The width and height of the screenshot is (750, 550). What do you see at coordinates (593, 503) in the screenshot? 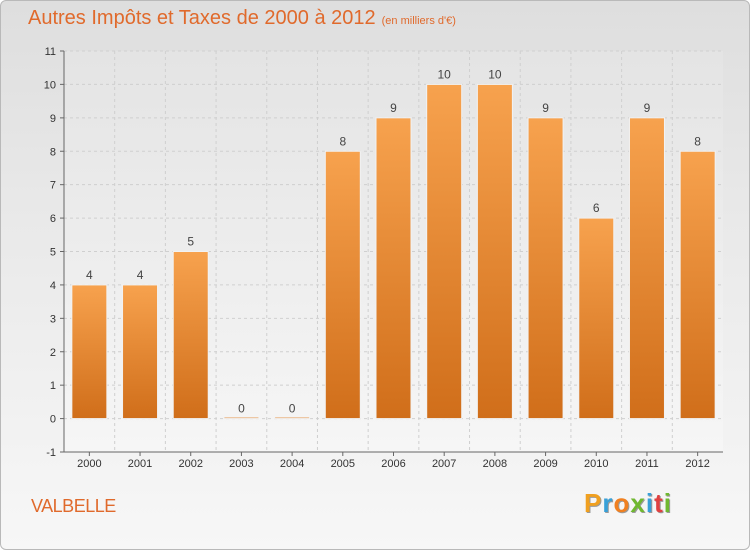
I see `logo-letter: P` at bounding box center [593, 503].